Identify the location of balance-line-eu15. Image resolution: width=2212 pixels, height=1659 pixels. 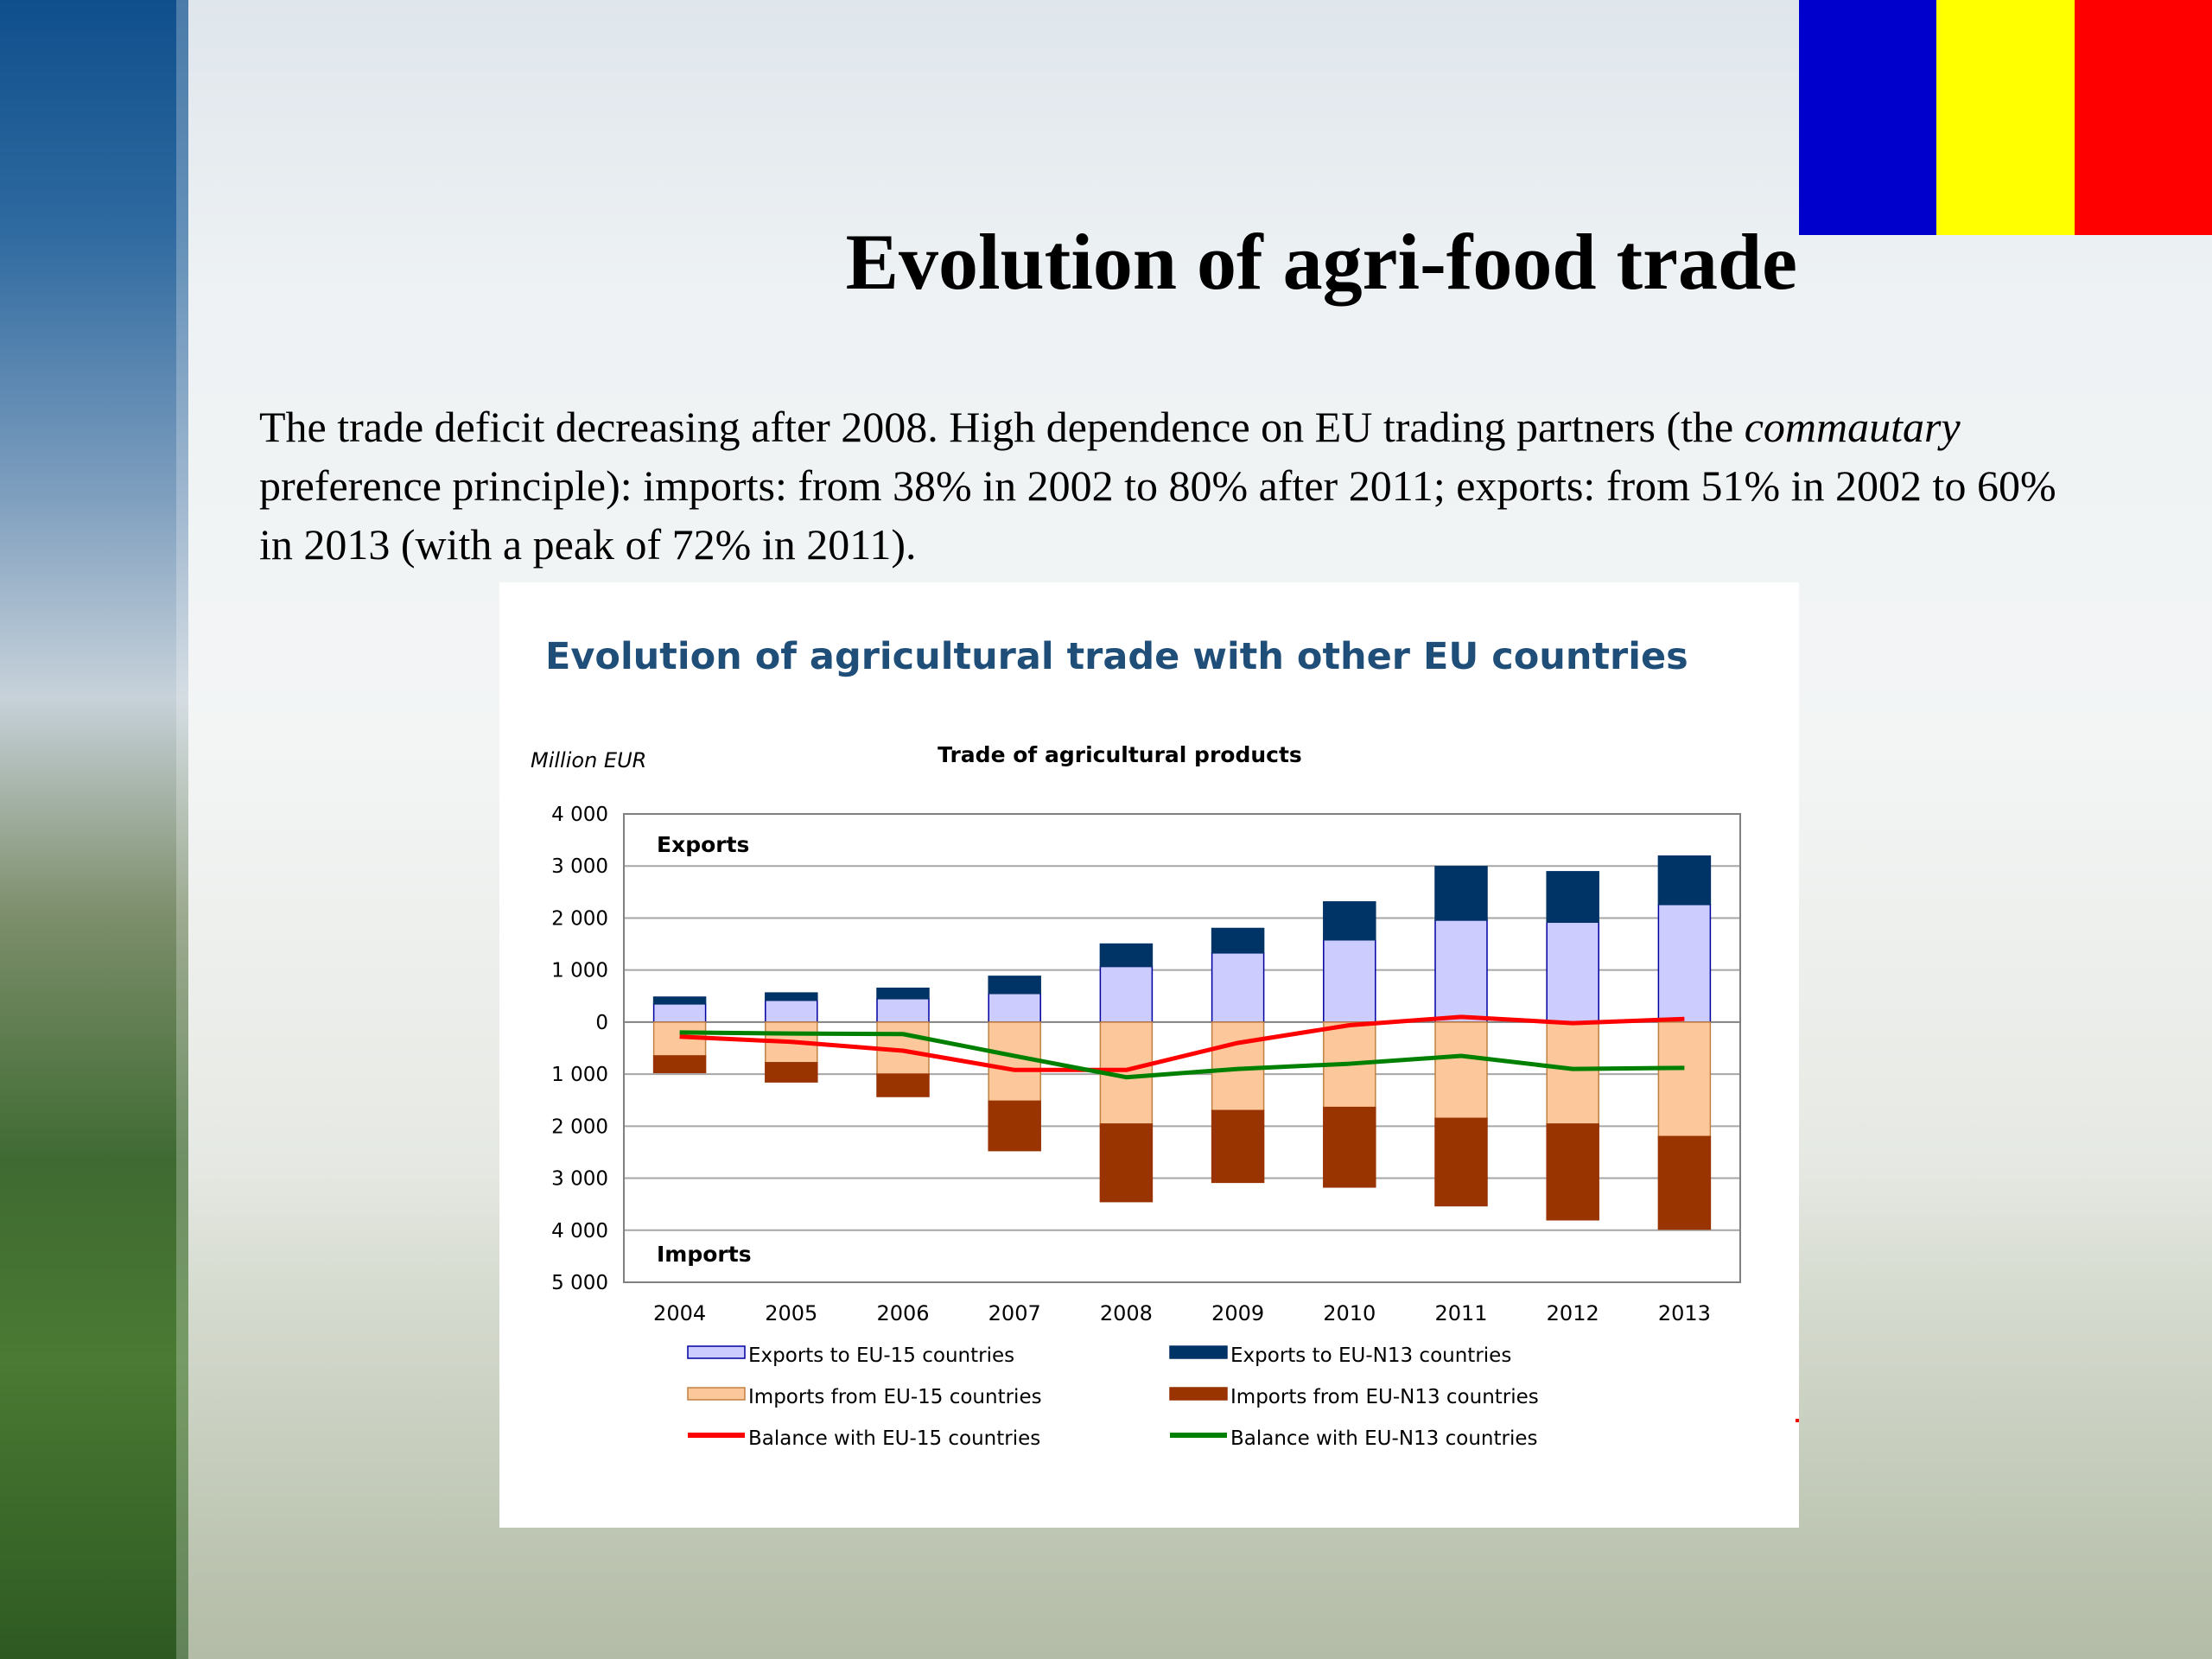
(1182, 1043).